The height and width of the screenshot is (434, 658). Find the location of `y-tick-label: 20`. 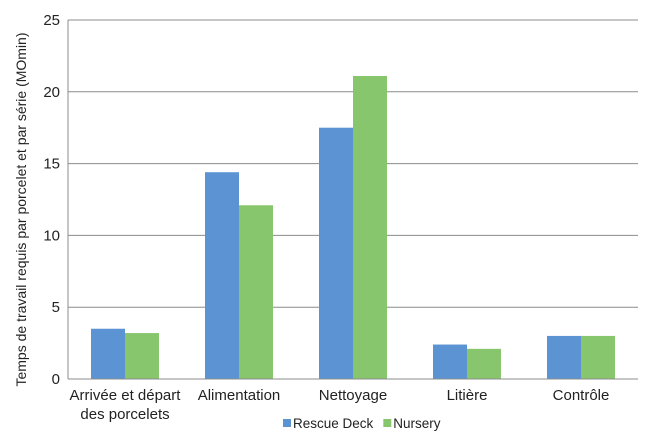

y-tick-label: 20 is located at coordinates (51, 92).